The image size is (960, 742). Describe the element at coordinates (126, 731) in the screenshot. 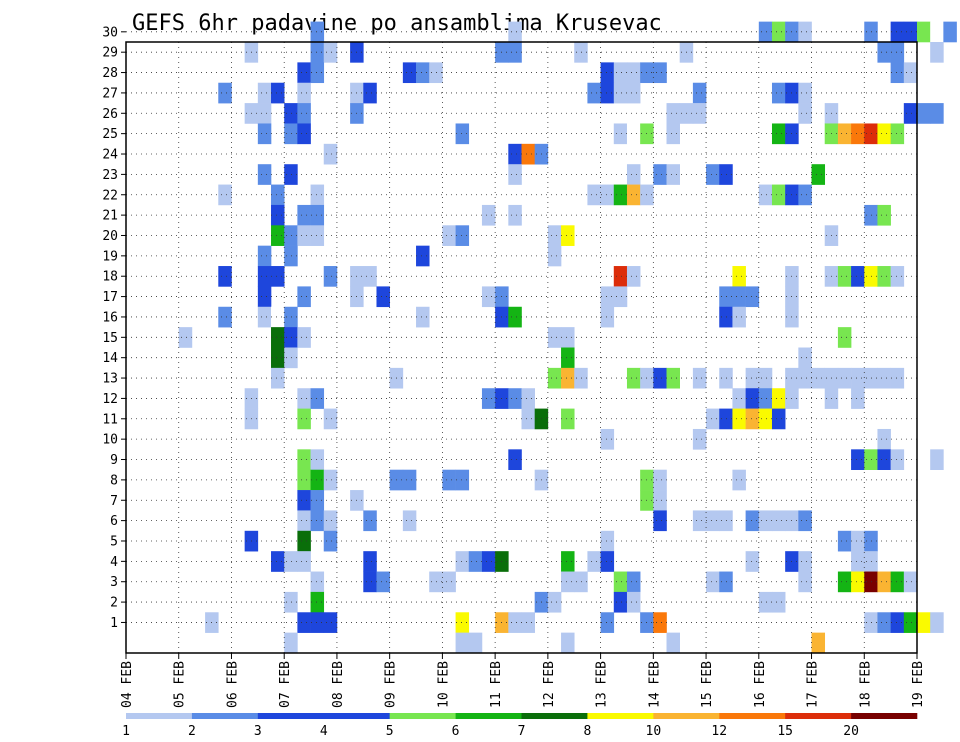

I see `colorbar-label: 1` at that location.